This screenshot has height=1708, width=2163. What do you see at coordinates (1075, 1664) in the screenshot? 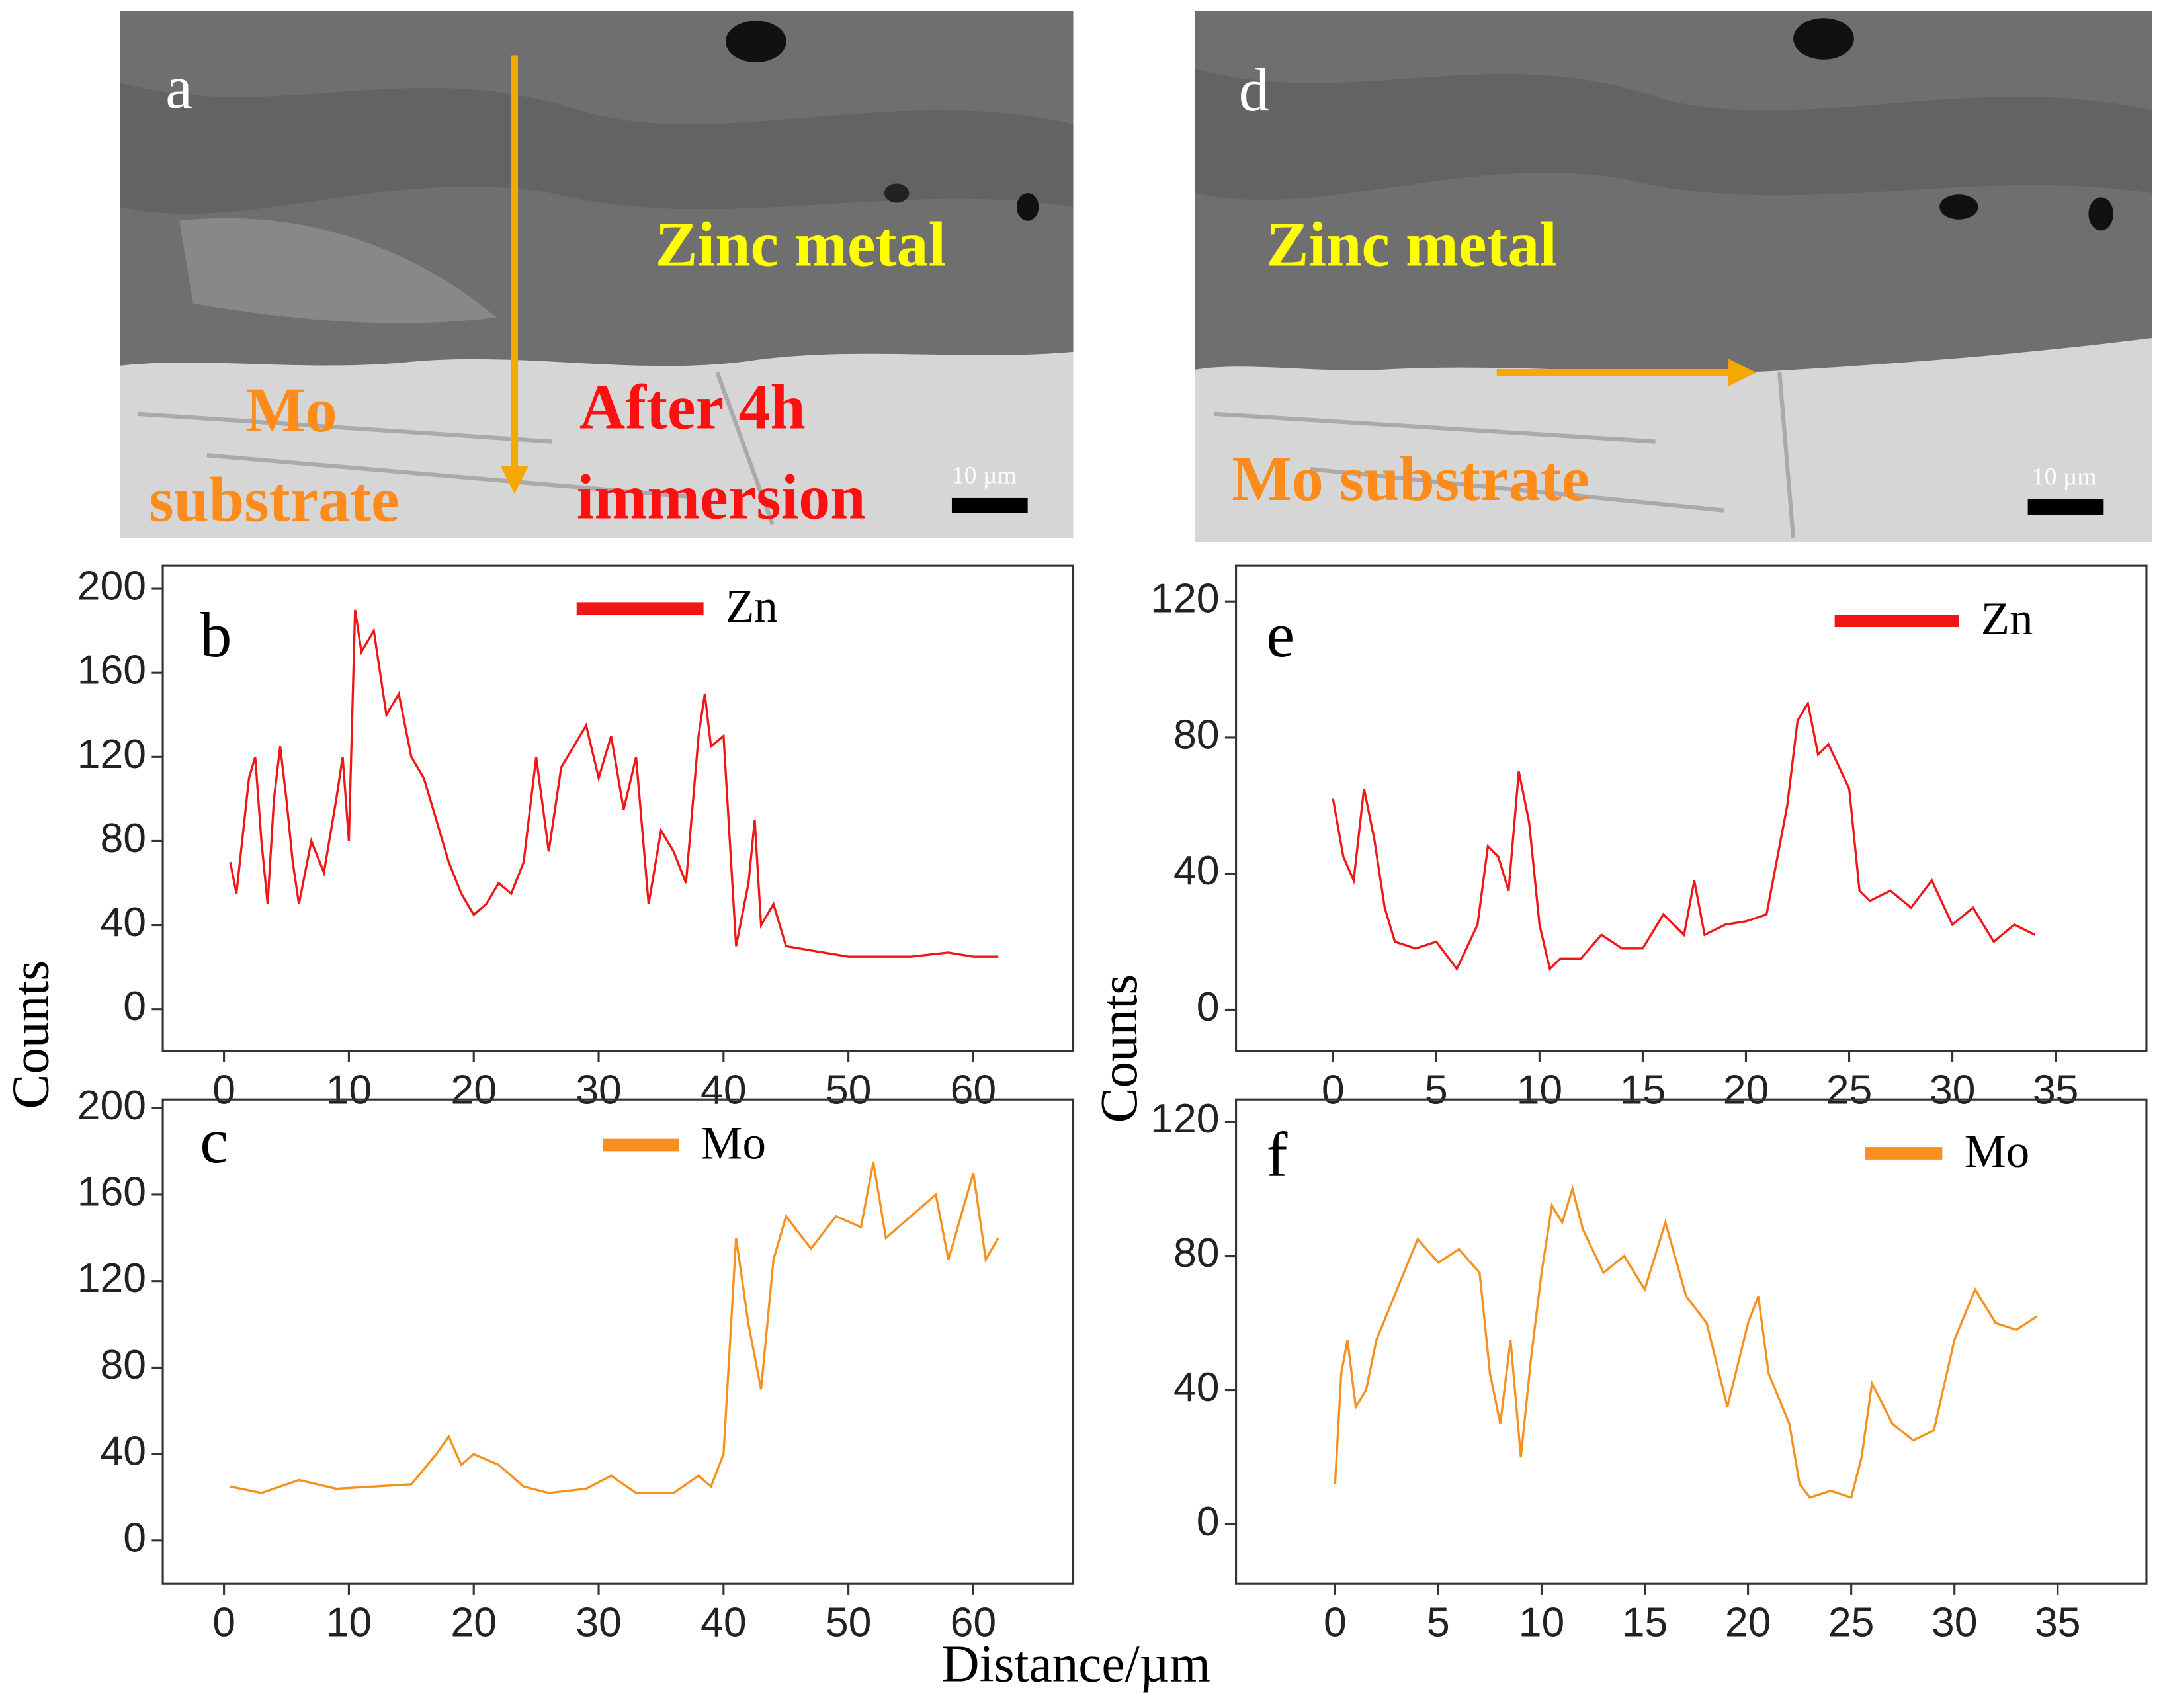
I see `x-axis-label: Distance/µm` at bounding box center [1075, 1664].